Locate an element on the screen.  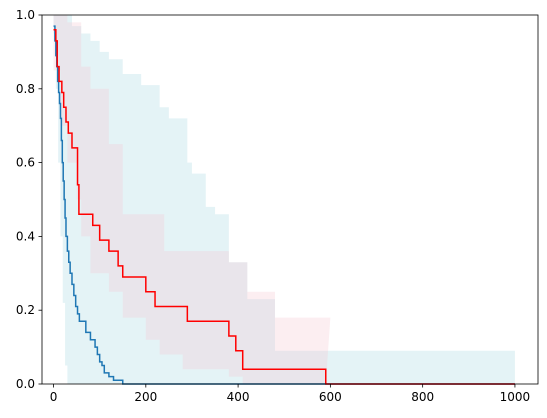
x-tick-label: 800 is located at coordinates (422, 397).